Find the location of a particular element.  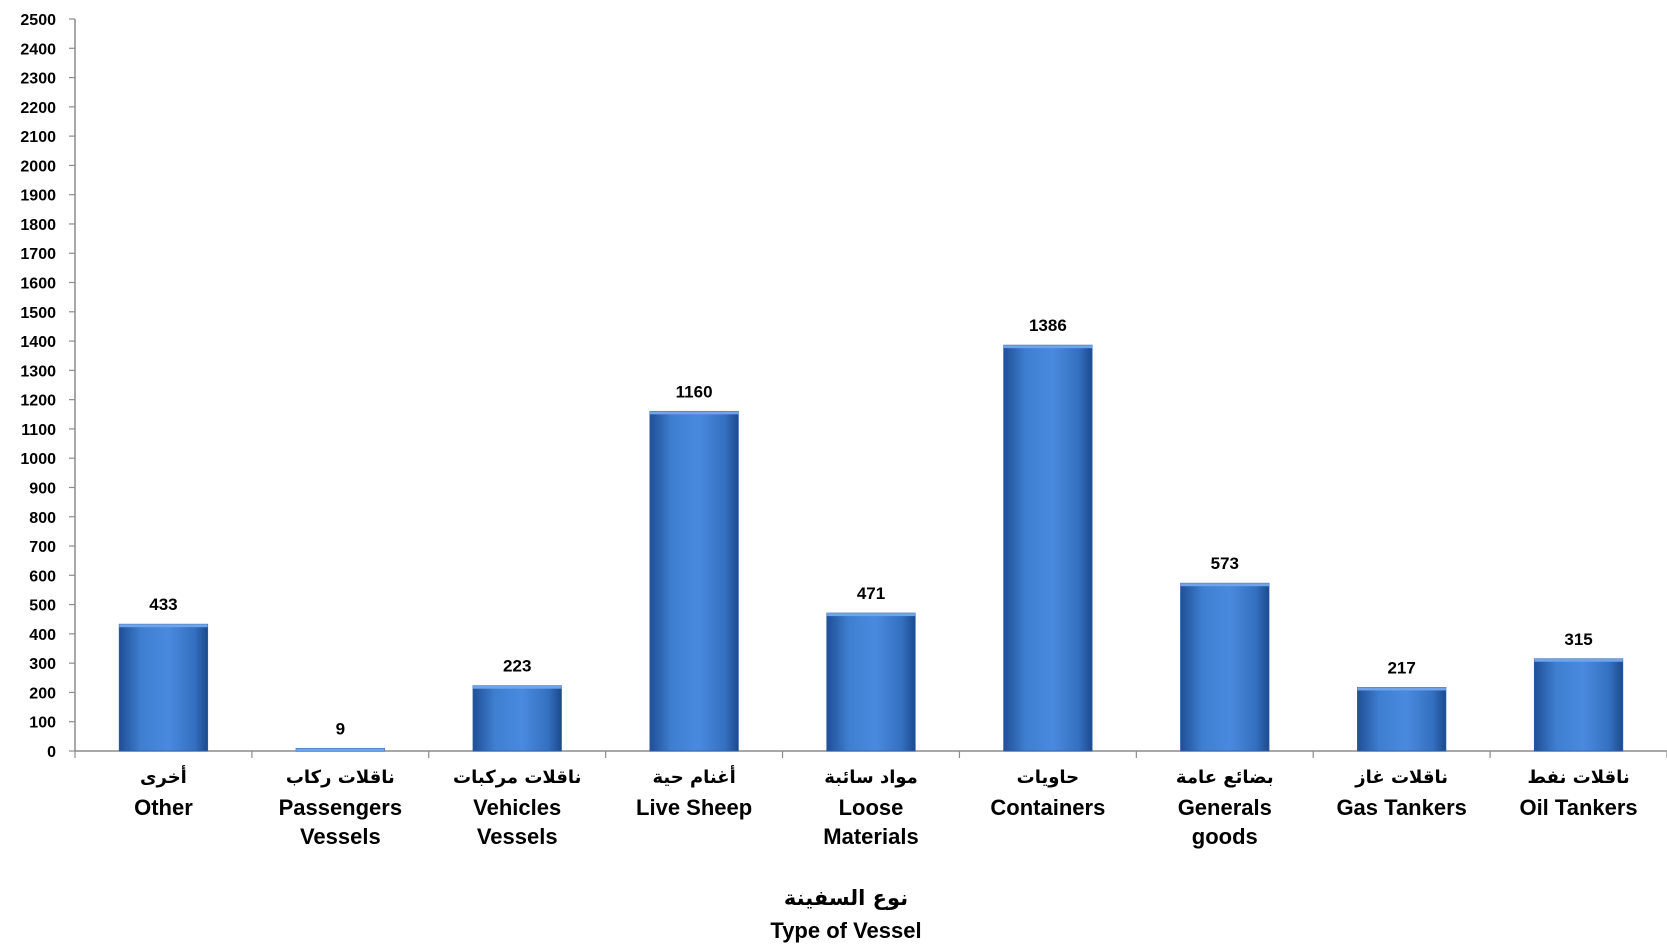

y-tick-label: 100 is located at coordinates (42, 723).